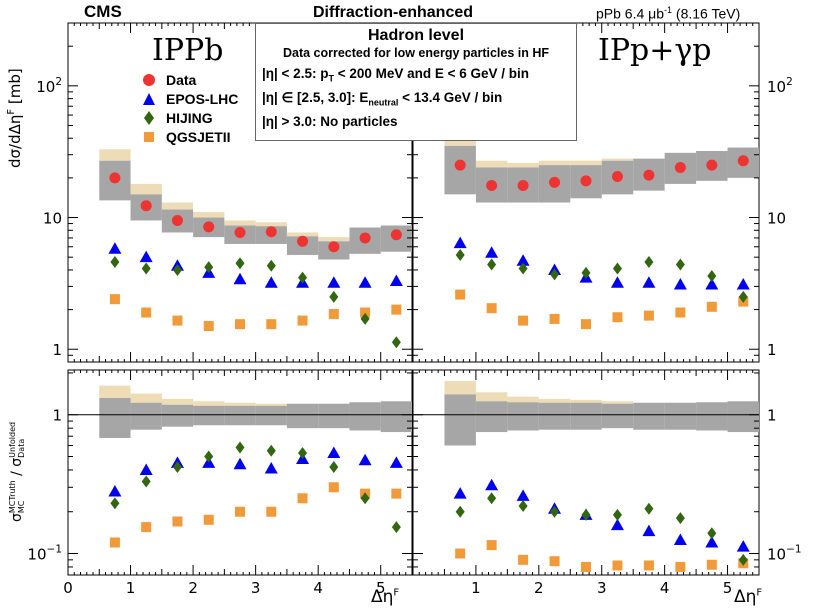 The image size is (830, 614). Describe the element at coordinates (772, 350) in the screenshot. I see `top-y-tick-label: 1` at that location.